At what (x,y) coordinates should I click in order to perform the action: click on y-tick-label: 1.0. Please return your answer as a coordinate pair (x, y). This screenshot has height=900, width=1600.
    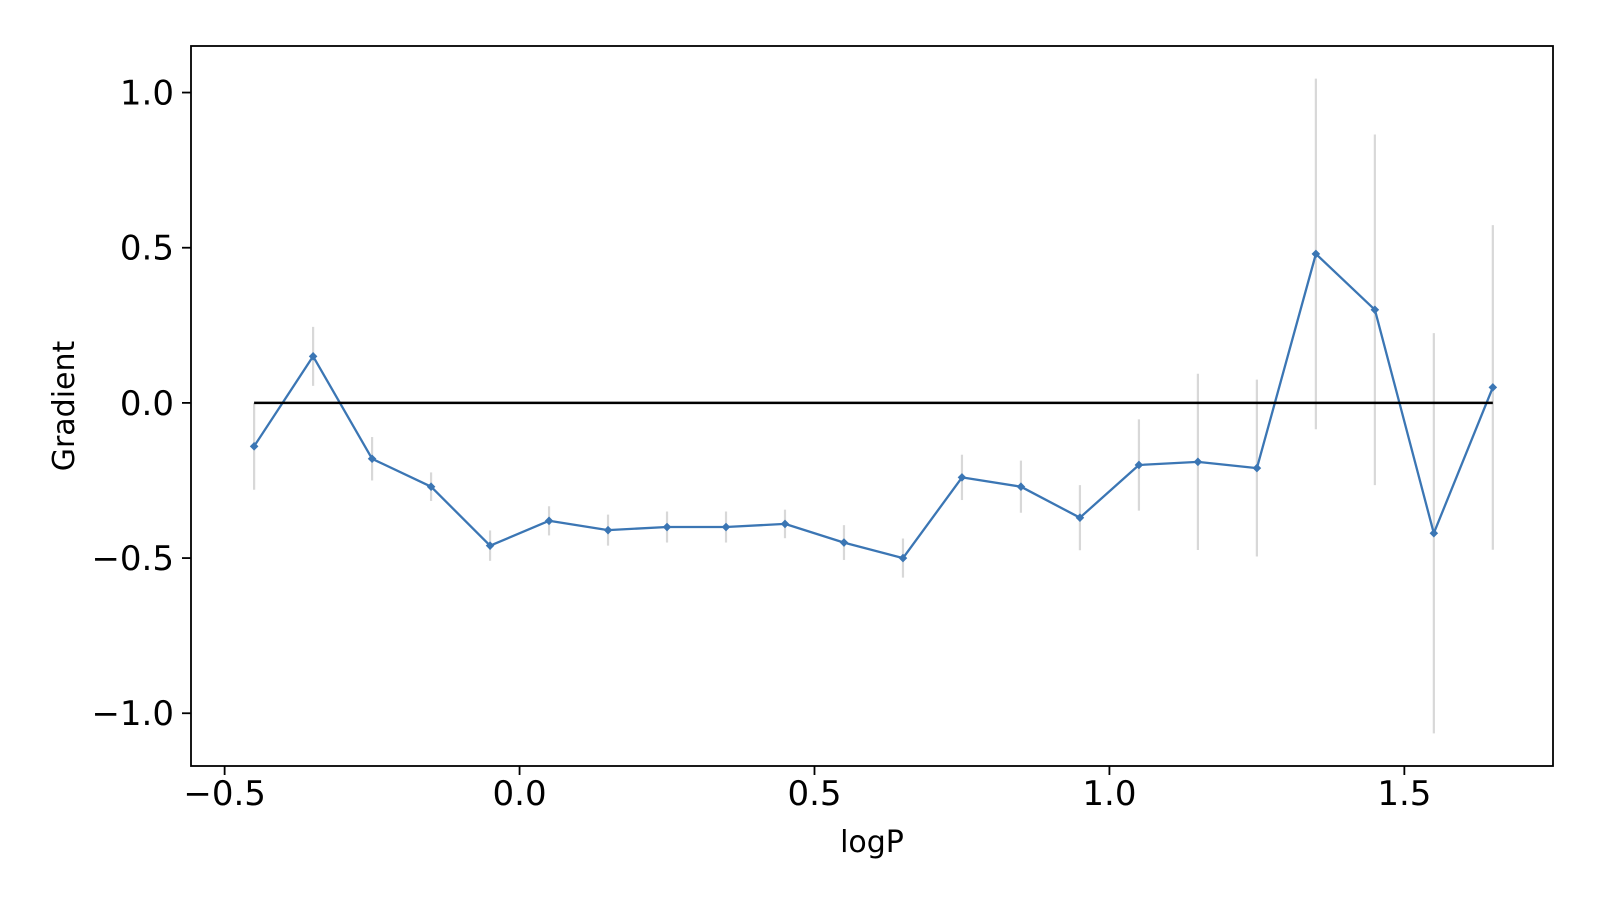
    Looking at the image, I should click on (147, 94).